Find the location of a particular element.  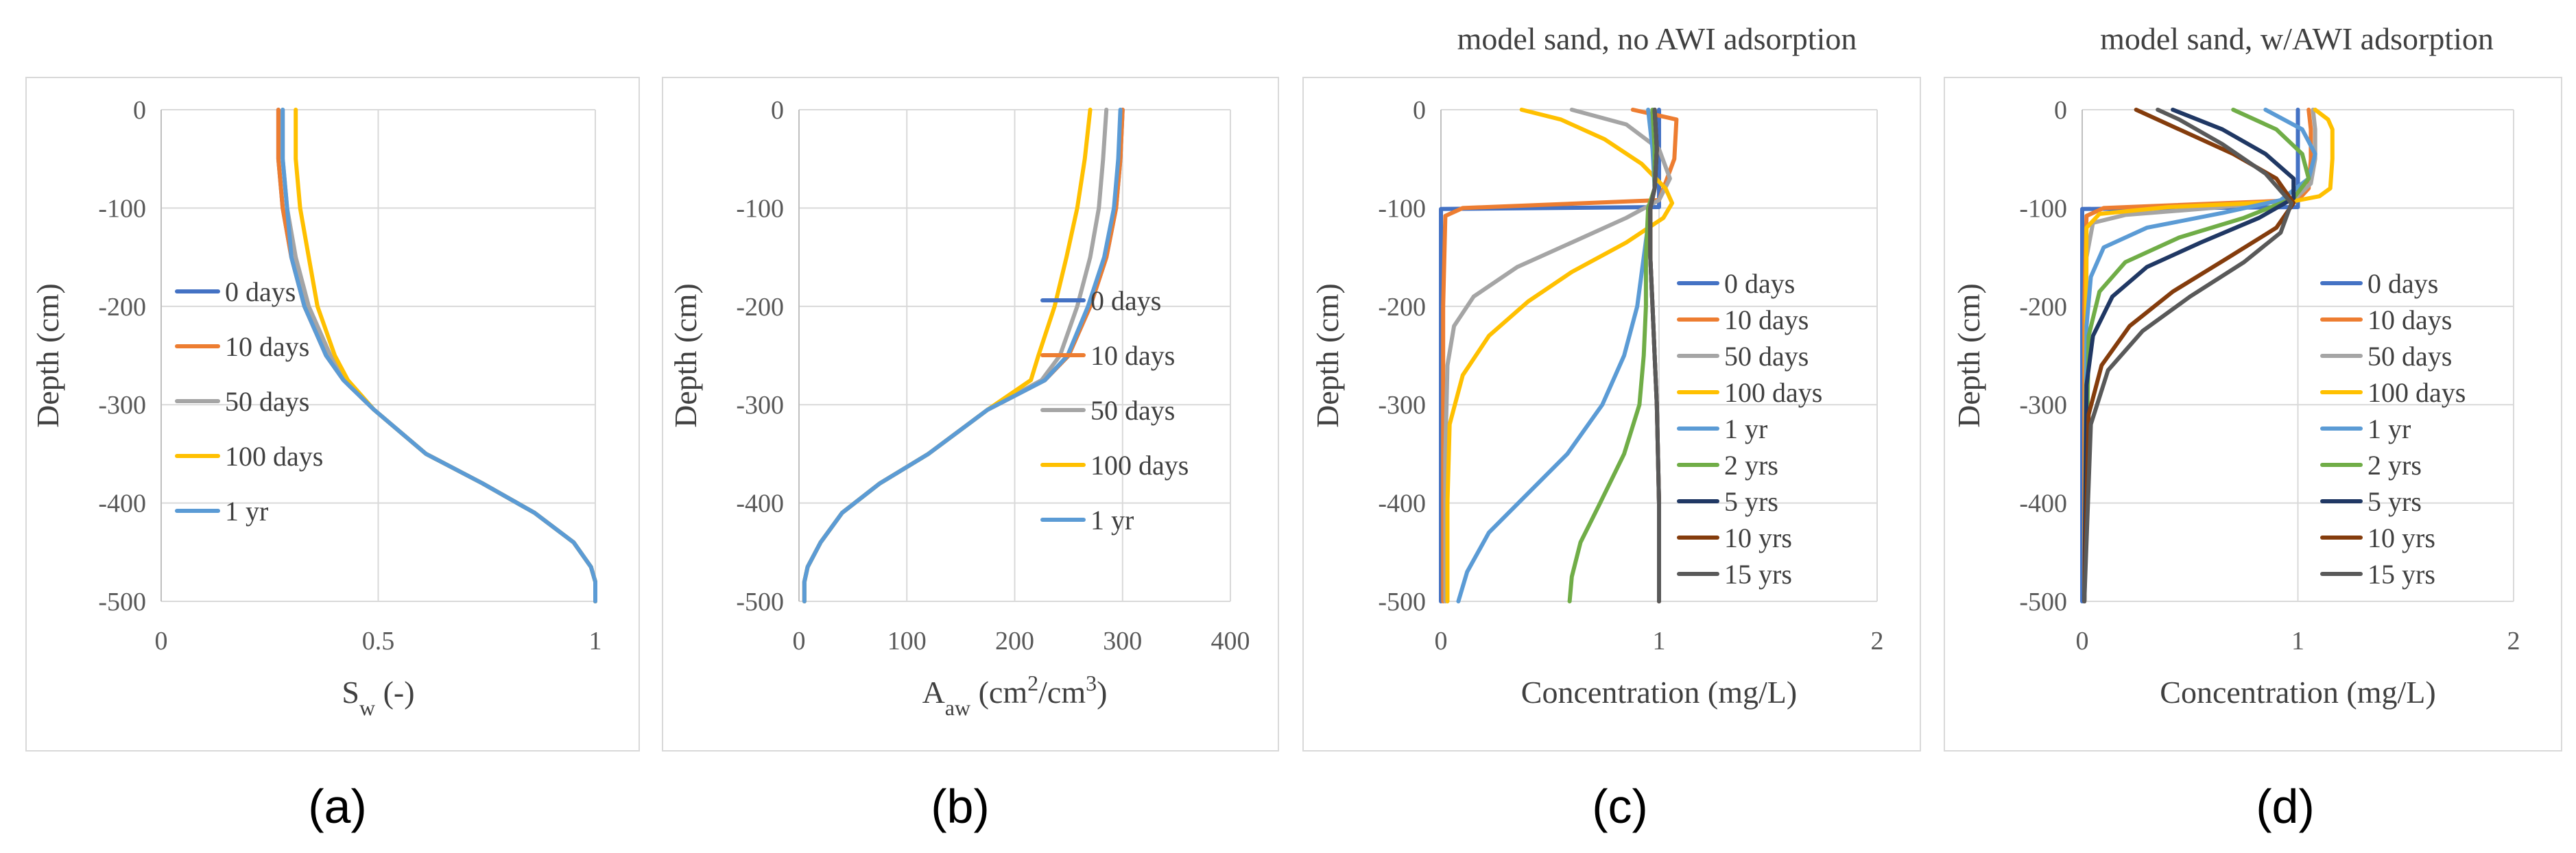

x-axis-label: Sw (-) is located at coordinates (378, 697).